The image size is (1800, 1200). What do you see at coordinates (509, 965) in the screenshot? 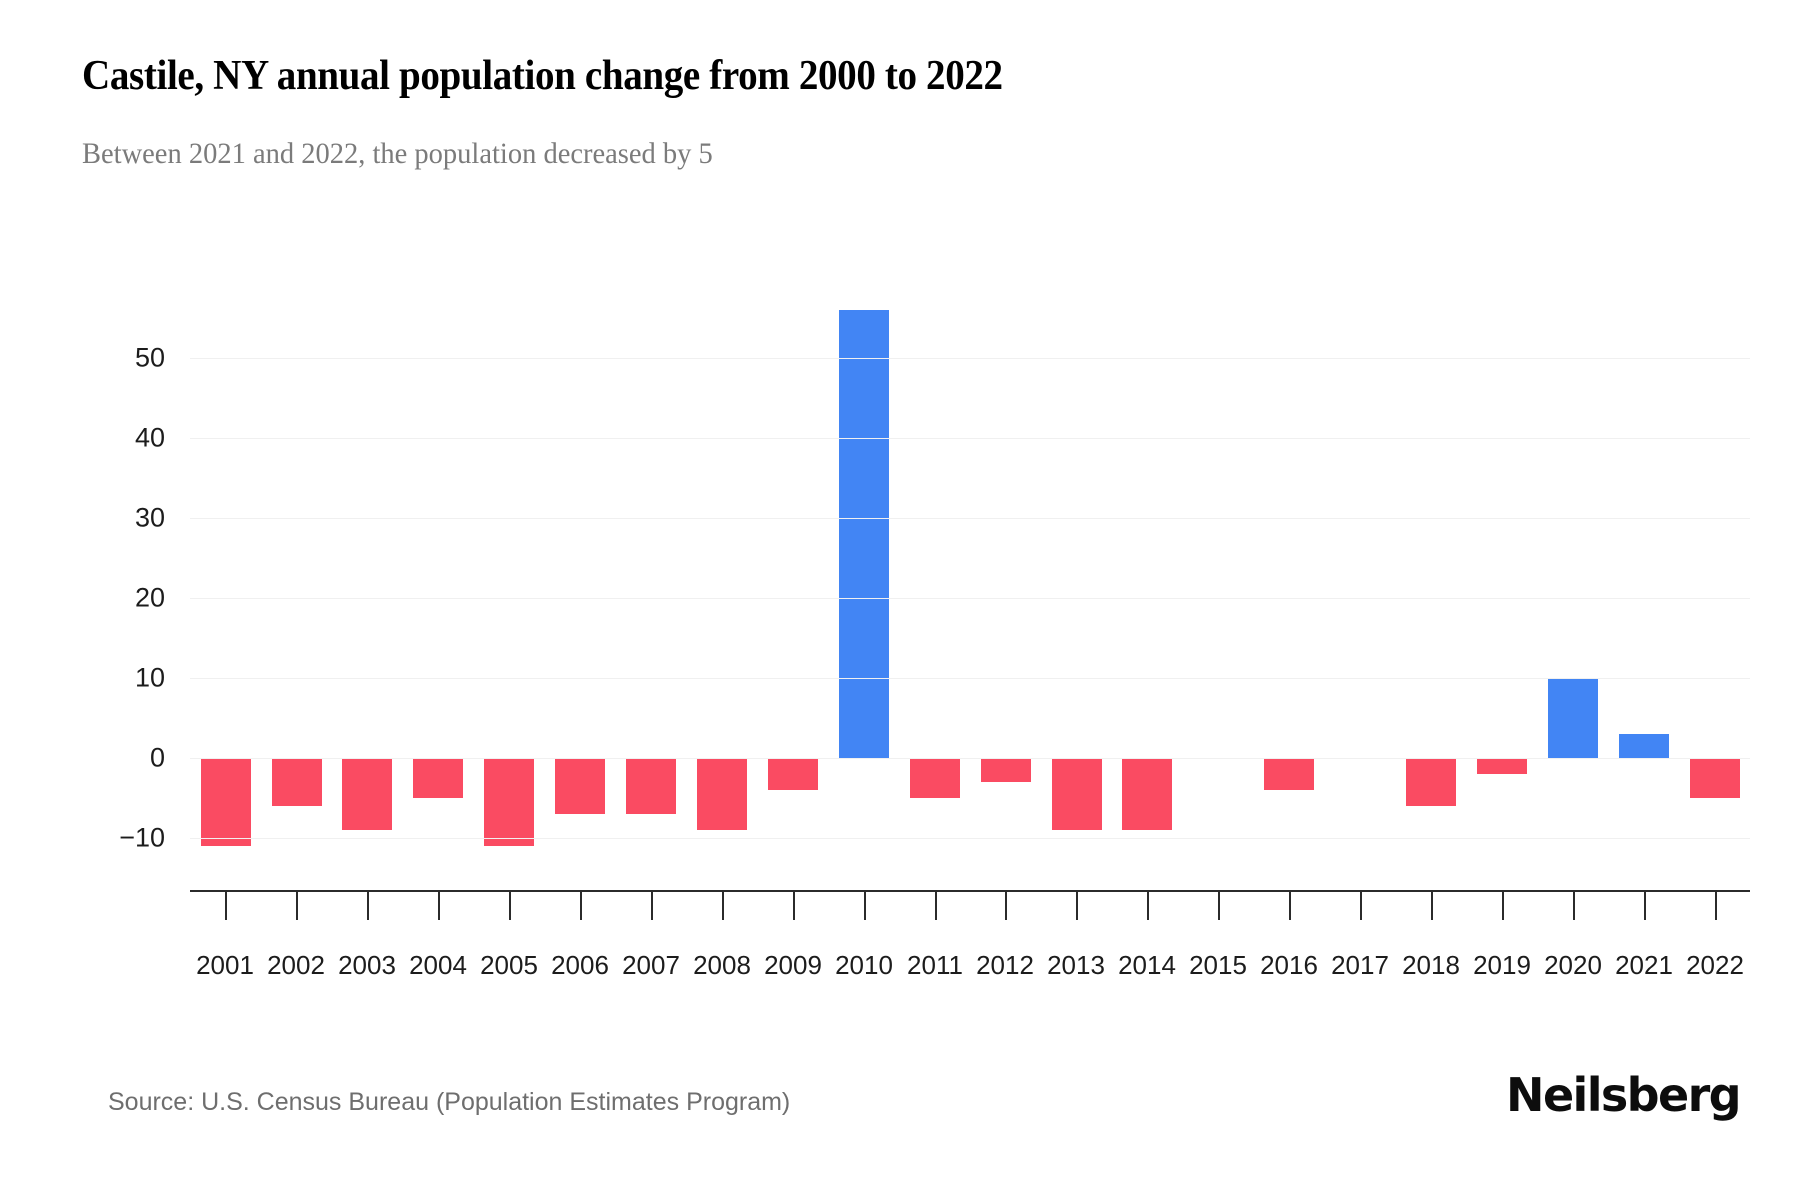
I see `x-axis-tick-label: 2005` at bounding box center [509, 965].